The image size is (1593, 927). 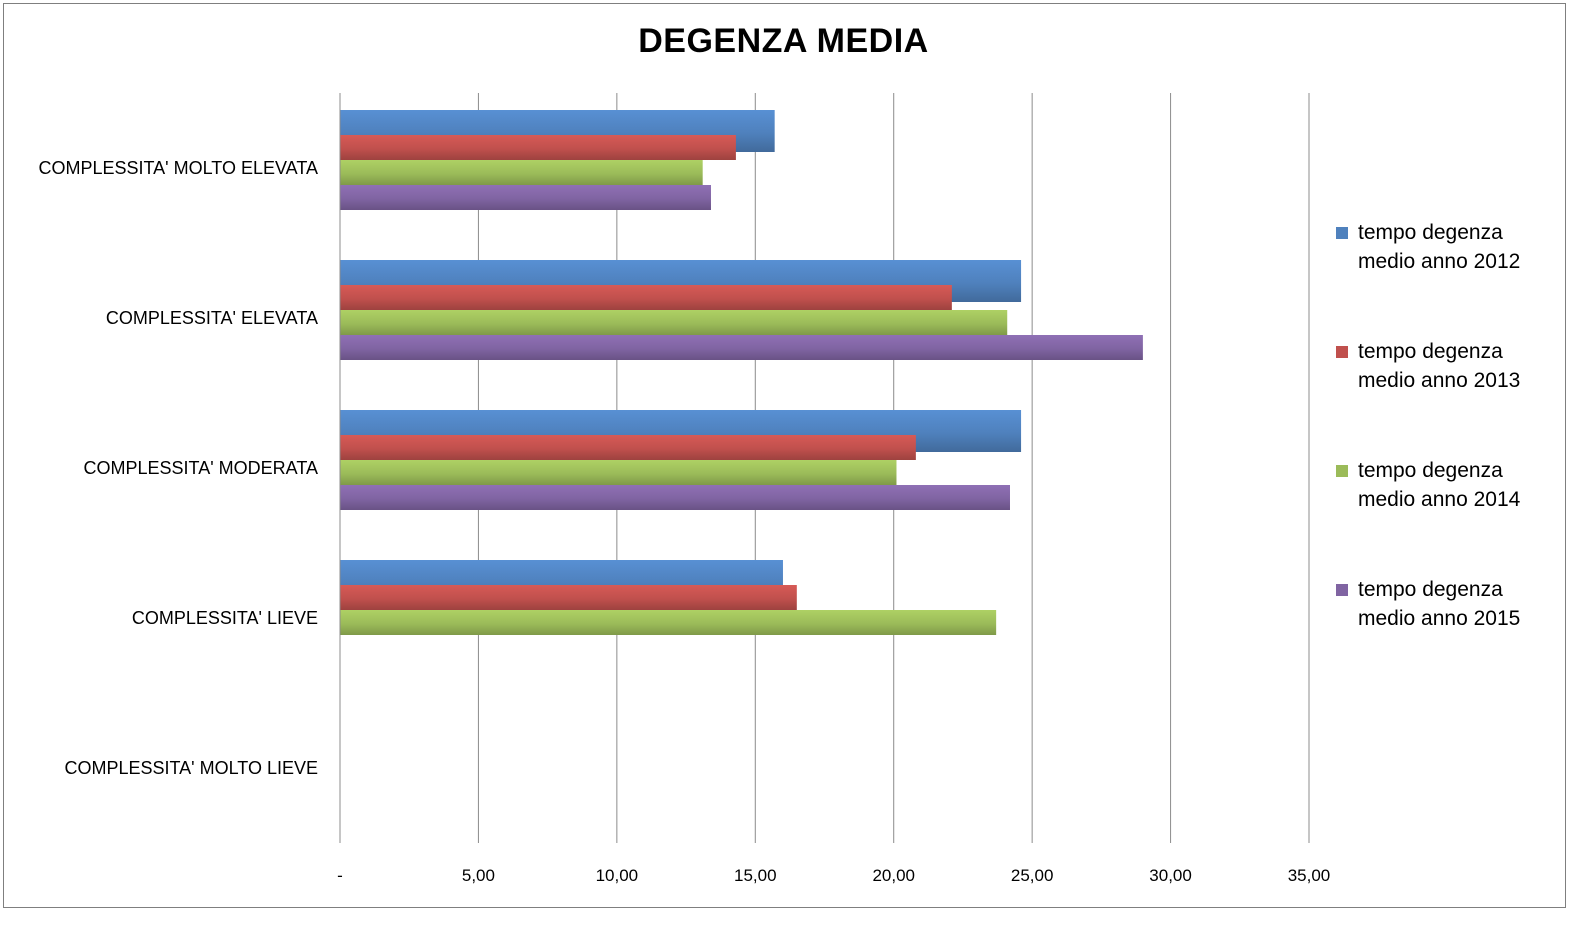 What do you see at coordinates (893, 875) in the screenshot?
I see `x-tick-label: 20,00` at bounding box center [893, 875].